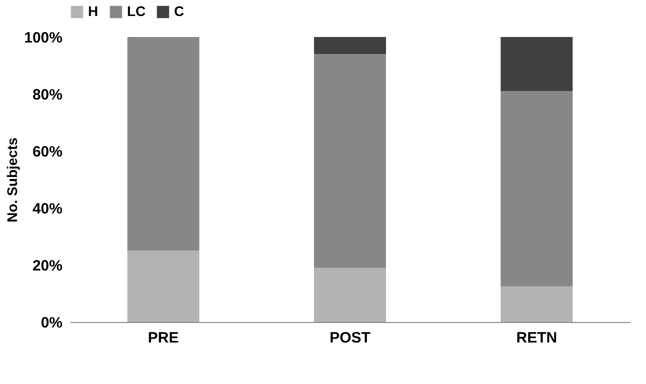 Image resolution: width=646 pixels, height=384 pixels. I want to click on legend-label: LC, so click(136, 11).